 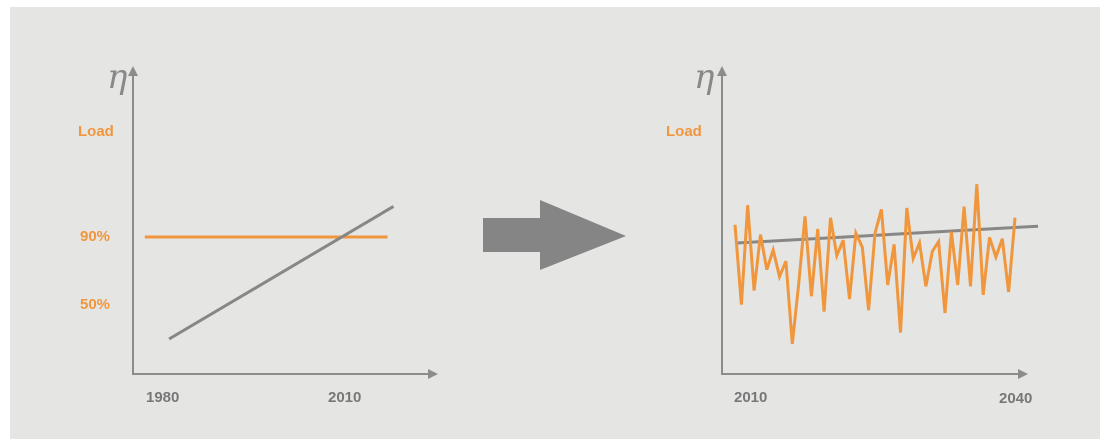 I want to click on left-ytick-90: 90%, so click(x=95, y=236).